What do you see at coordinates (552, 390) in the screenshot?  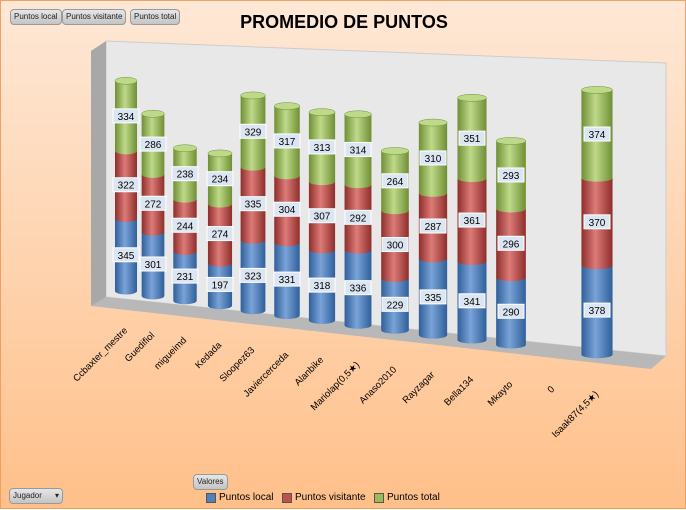 I see `category-label: 0` at bounding box center [552, 390].